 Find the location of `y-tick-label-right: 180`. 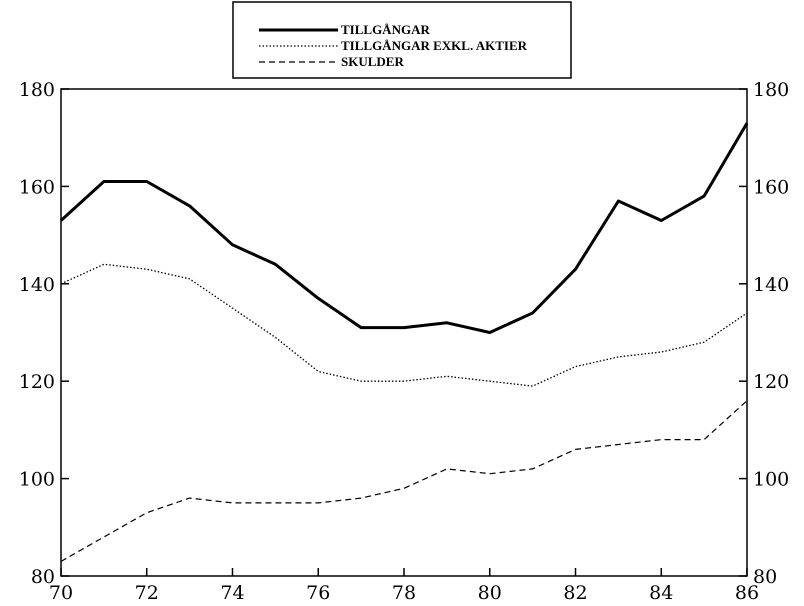

y-tick-label-right: 180 is located at coordinates (771, 90).